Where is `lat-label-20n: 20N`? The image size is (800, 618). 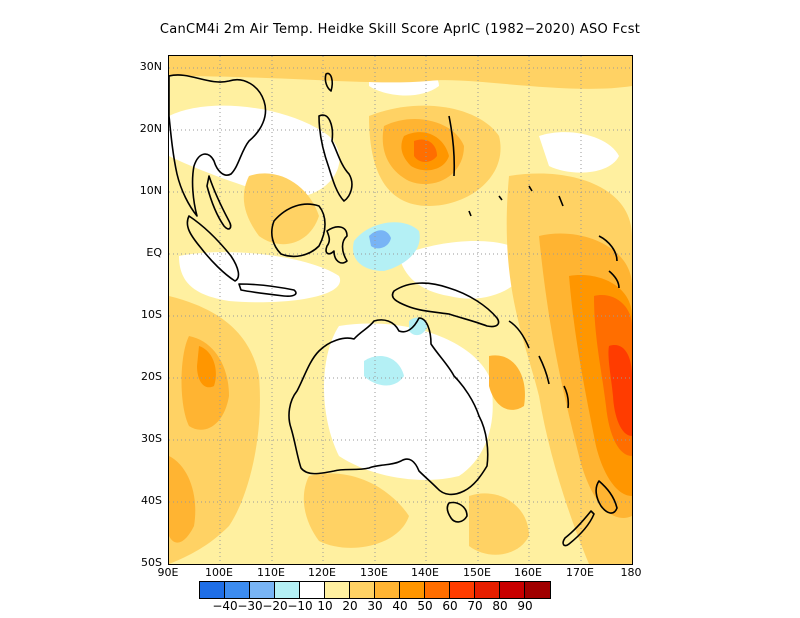 lat-label-20n: 20N is located at coordinates (150, 128).